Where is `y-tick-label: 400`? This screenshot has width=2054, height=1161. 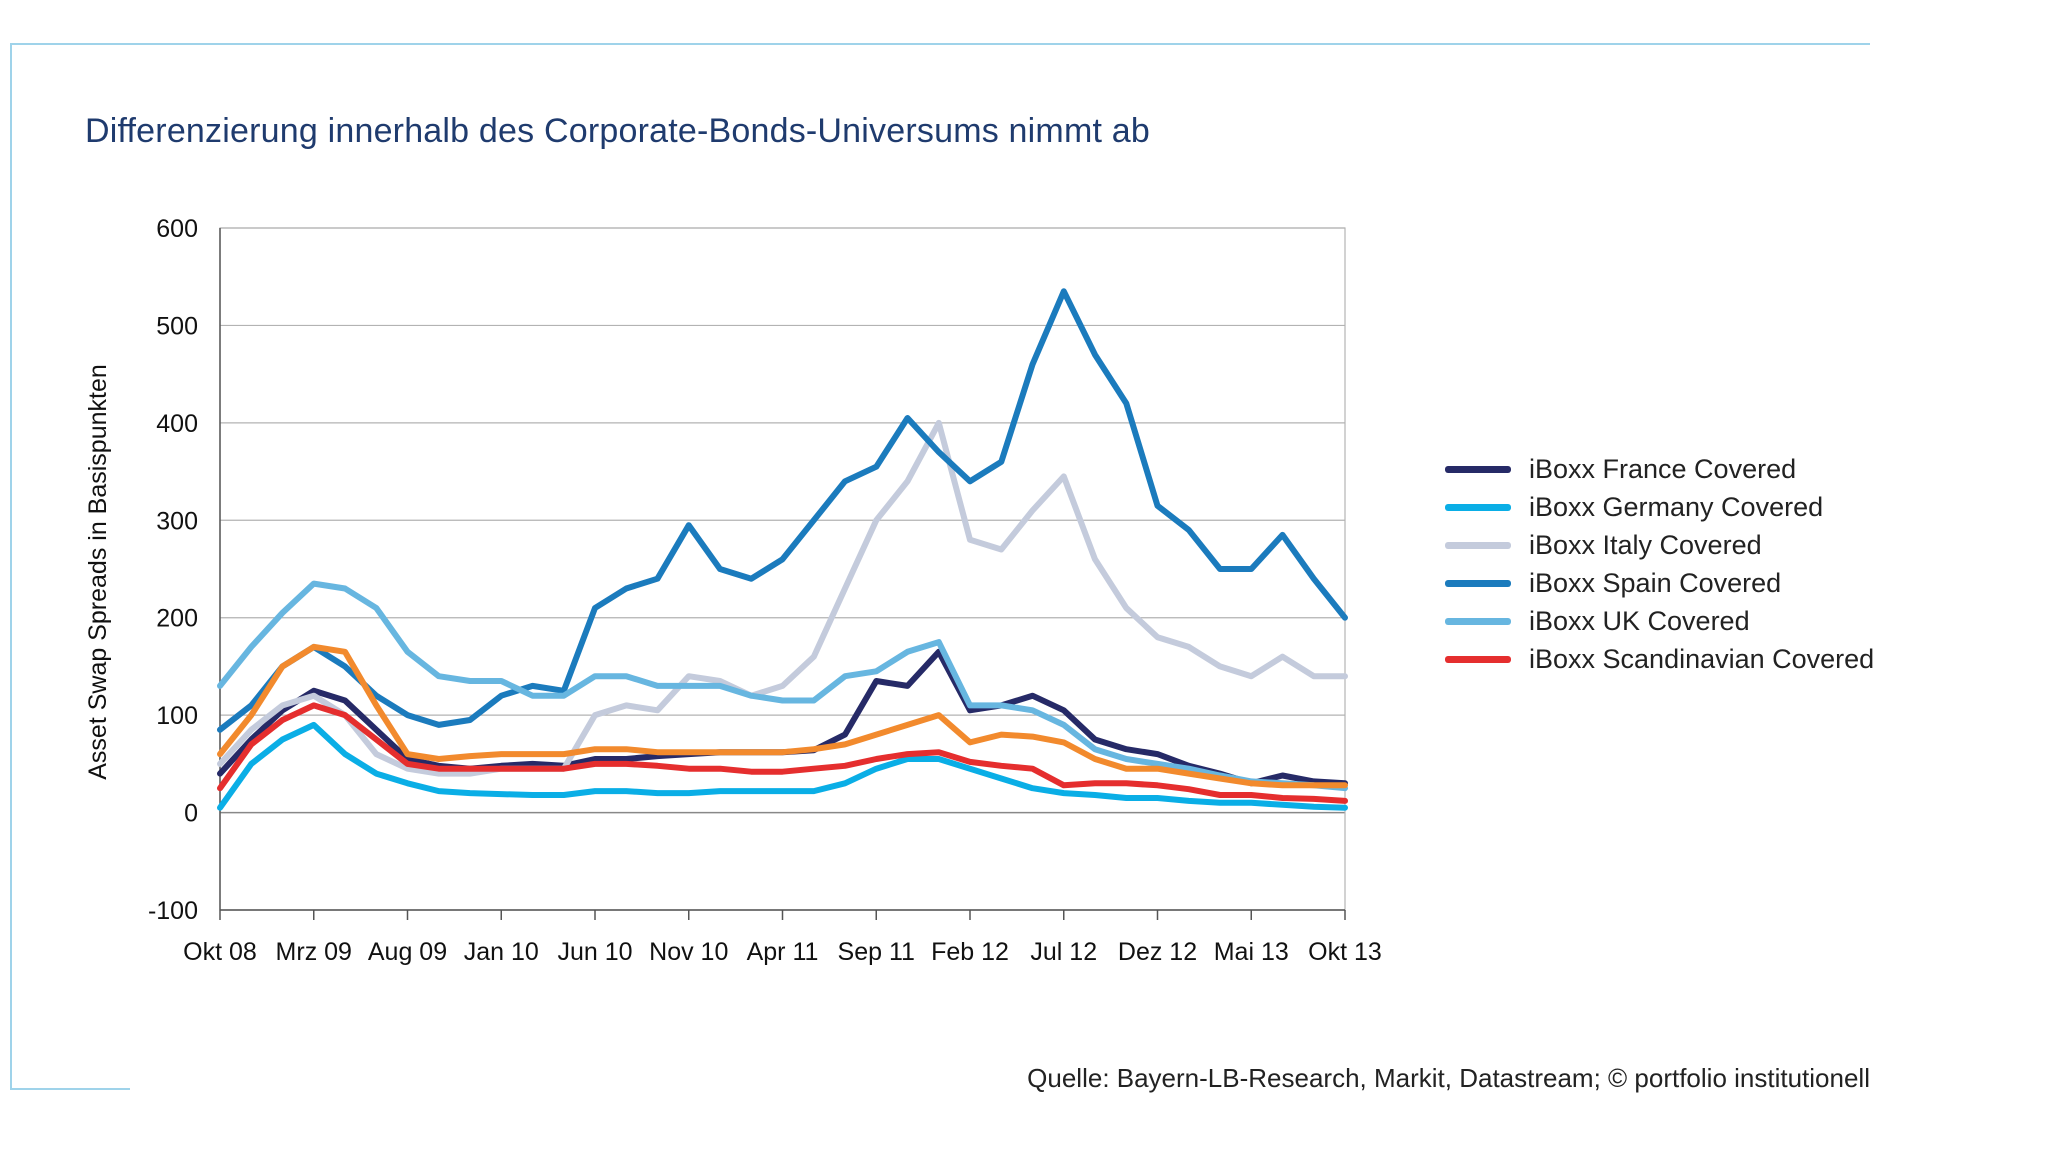
y-tick-label: 400 is located at coordinates (177, 424).